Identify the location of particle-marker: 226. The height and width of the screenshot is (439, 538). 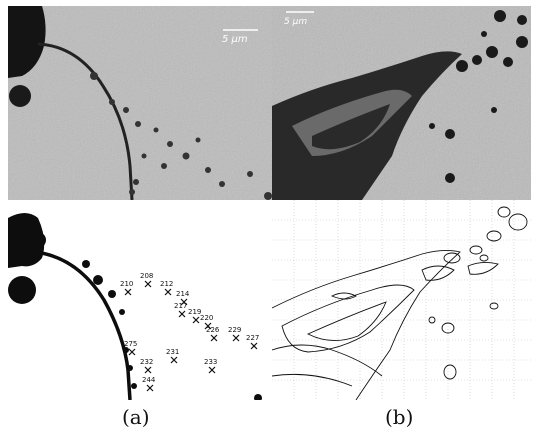
(213, 334).